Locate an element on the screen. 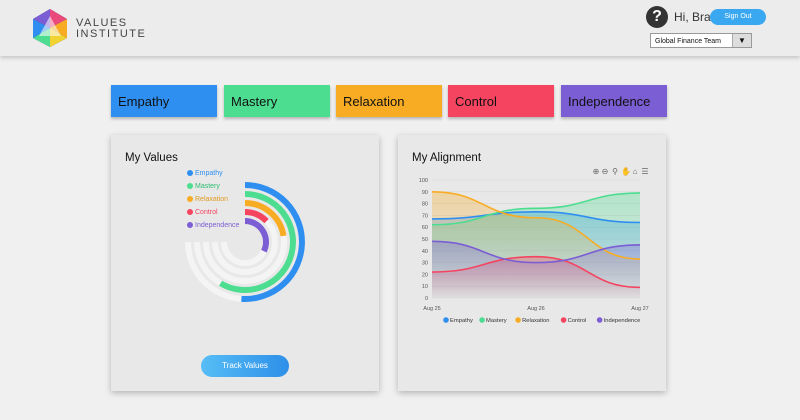 The image size is (800, 420). radial-bar-relaxation is located at coordinates (265, 218).